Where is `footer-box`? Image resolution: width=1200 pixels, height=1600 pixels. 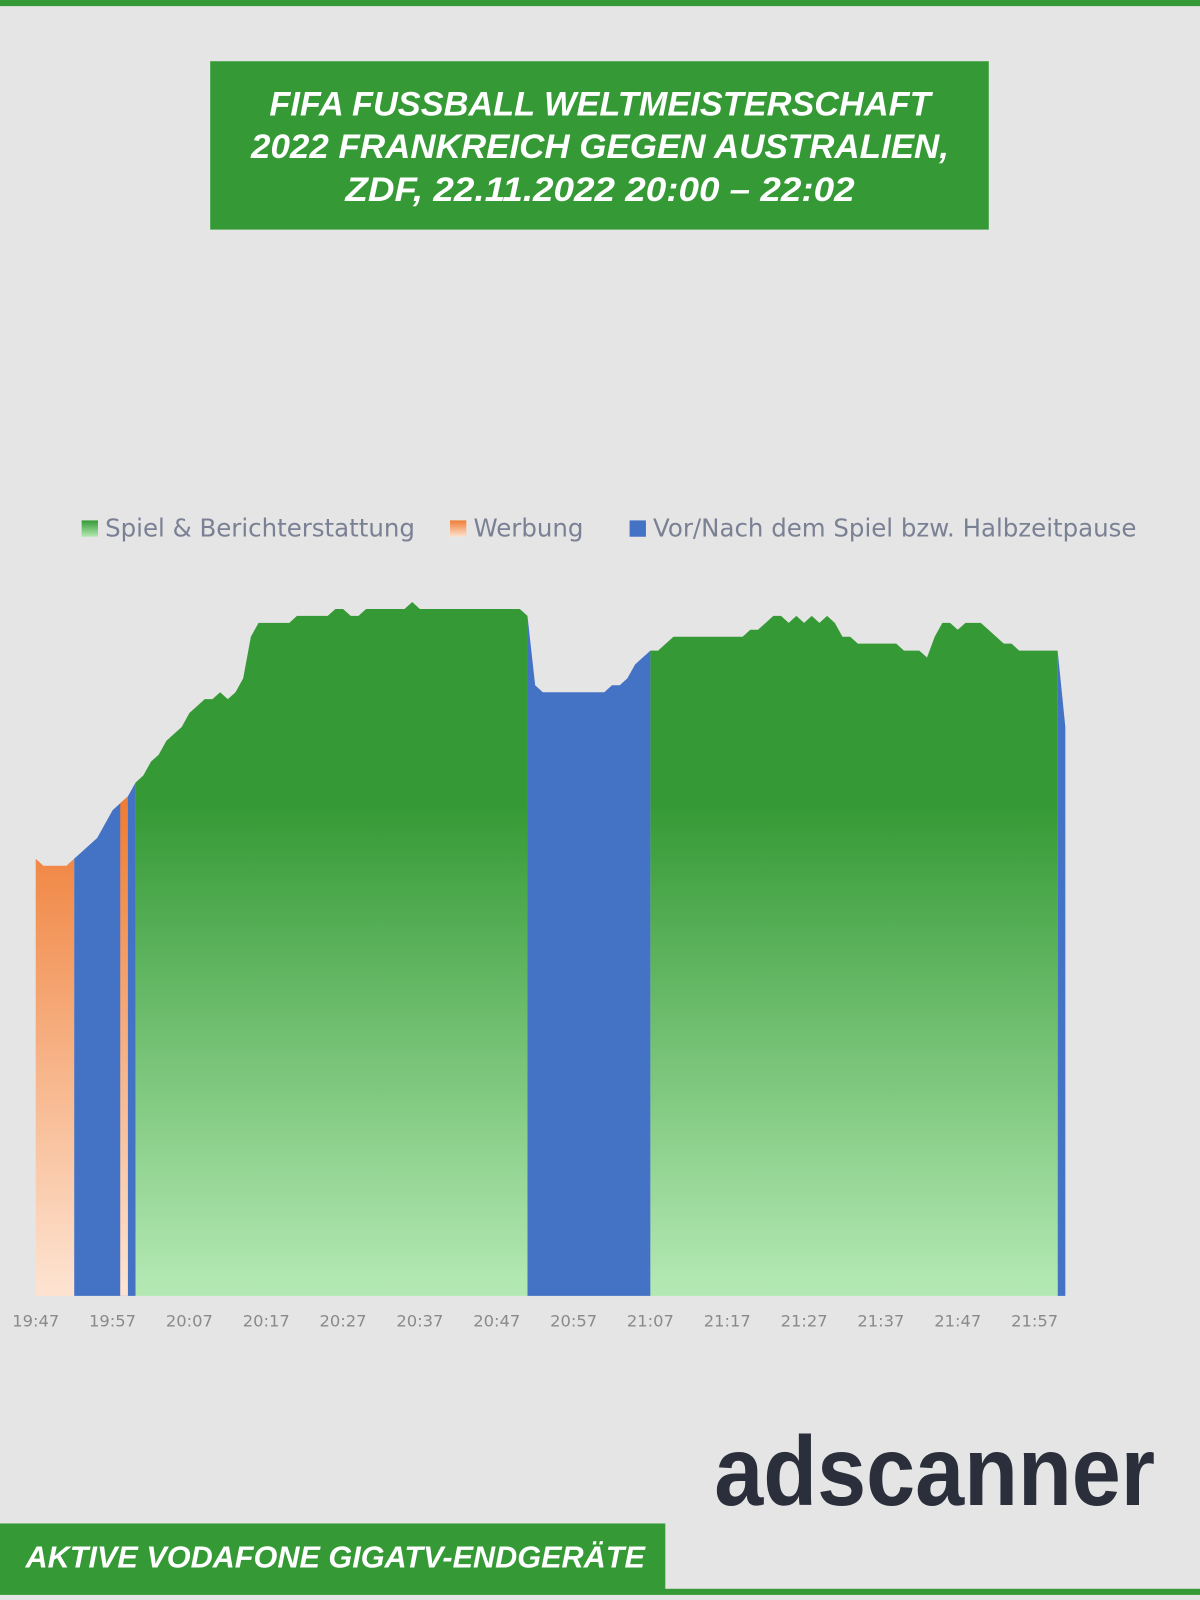
footer-box is located at coordinates (333, 1557).